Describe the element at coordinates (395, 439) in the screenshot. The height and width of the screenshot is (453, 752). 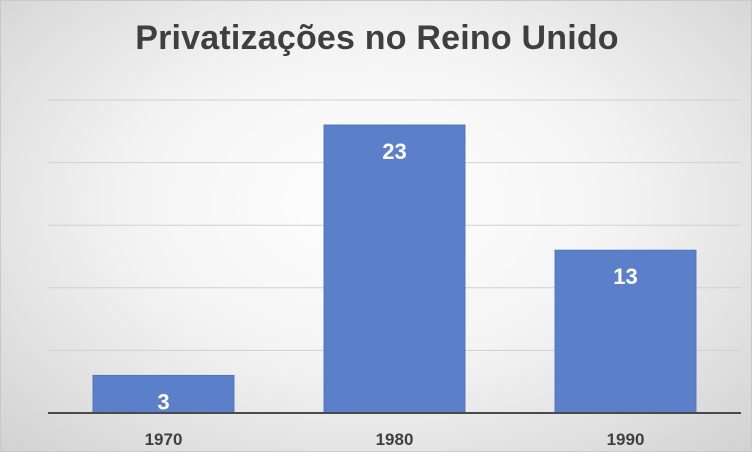
I see `x-tick-label-1980: 1980` at that location.